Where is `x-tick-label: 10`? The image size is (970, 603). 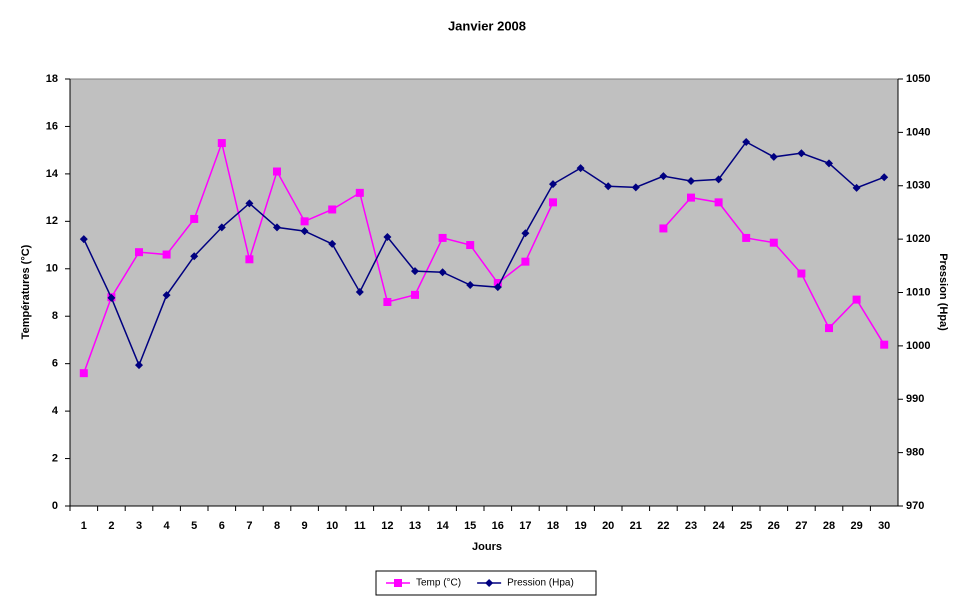 x-tick-label: 10 is located at coordinates (332, 526).